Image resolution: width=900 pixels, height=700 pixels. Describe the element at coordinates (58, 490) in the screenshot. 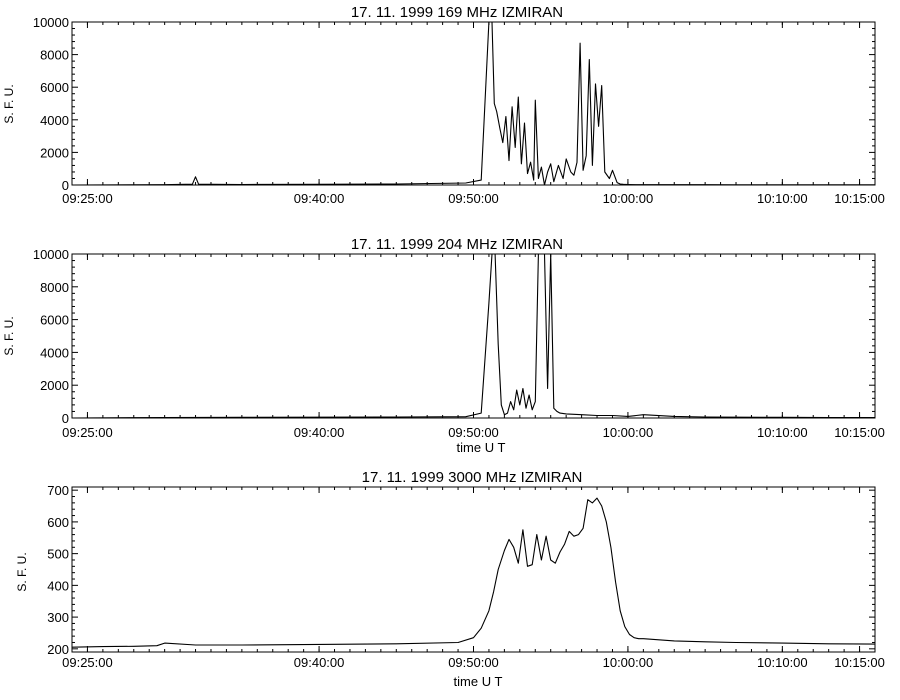

I see `y-tick-label: 700` at that location.